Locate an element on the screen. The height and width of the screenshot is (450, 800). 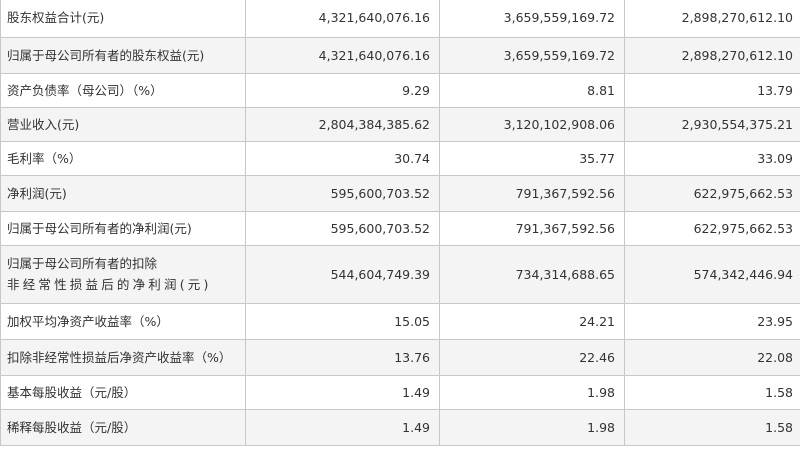
value-cell: 734,314,688.65 is located at coordinates (532, 274).